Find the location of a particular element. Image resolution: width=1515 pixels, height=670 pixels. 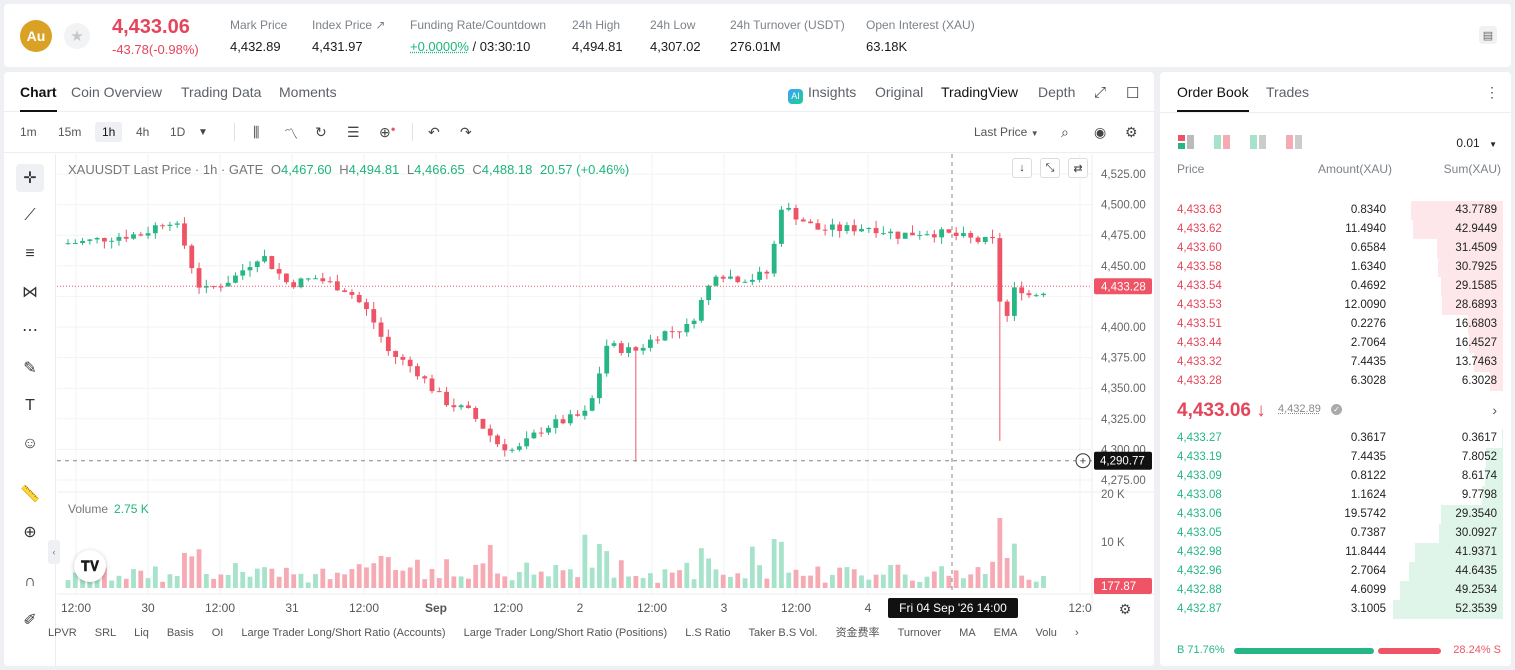

ask-row: 4,433.32 7.4435 13.7463 is located at coordinates (1335, 362).